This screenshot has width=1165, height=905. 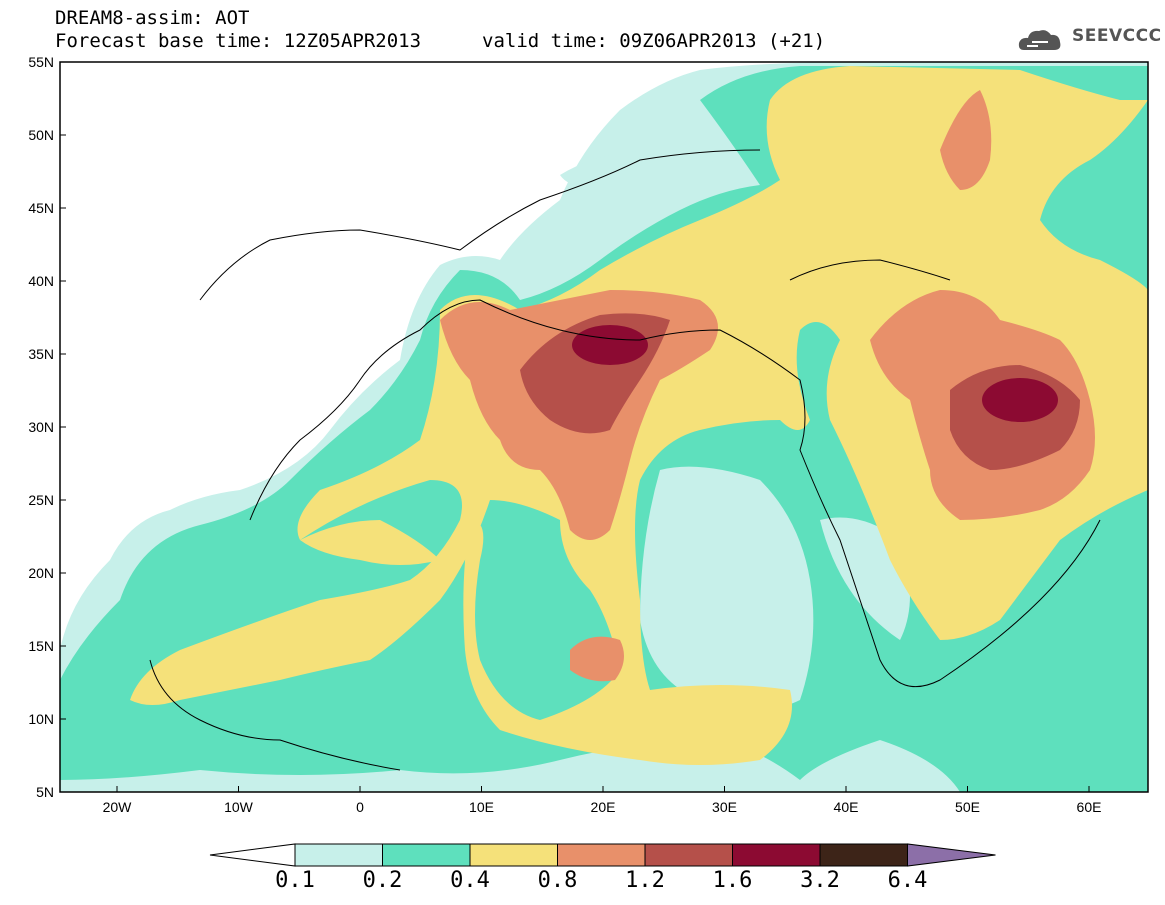 I want to click on lon-label: 20W, so click(x=118, y=807).